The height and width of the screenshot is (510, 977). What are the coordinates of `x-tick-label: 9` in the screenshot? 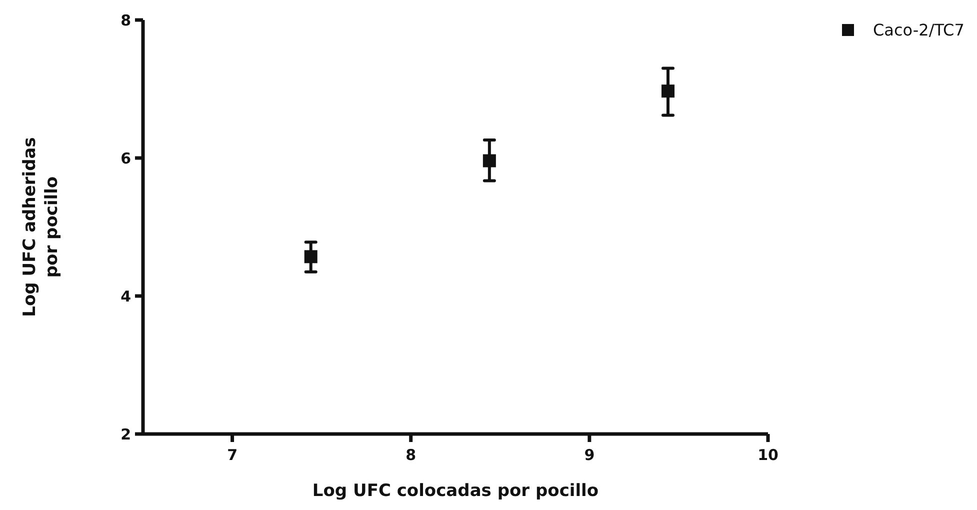 It's located at (589, 455).